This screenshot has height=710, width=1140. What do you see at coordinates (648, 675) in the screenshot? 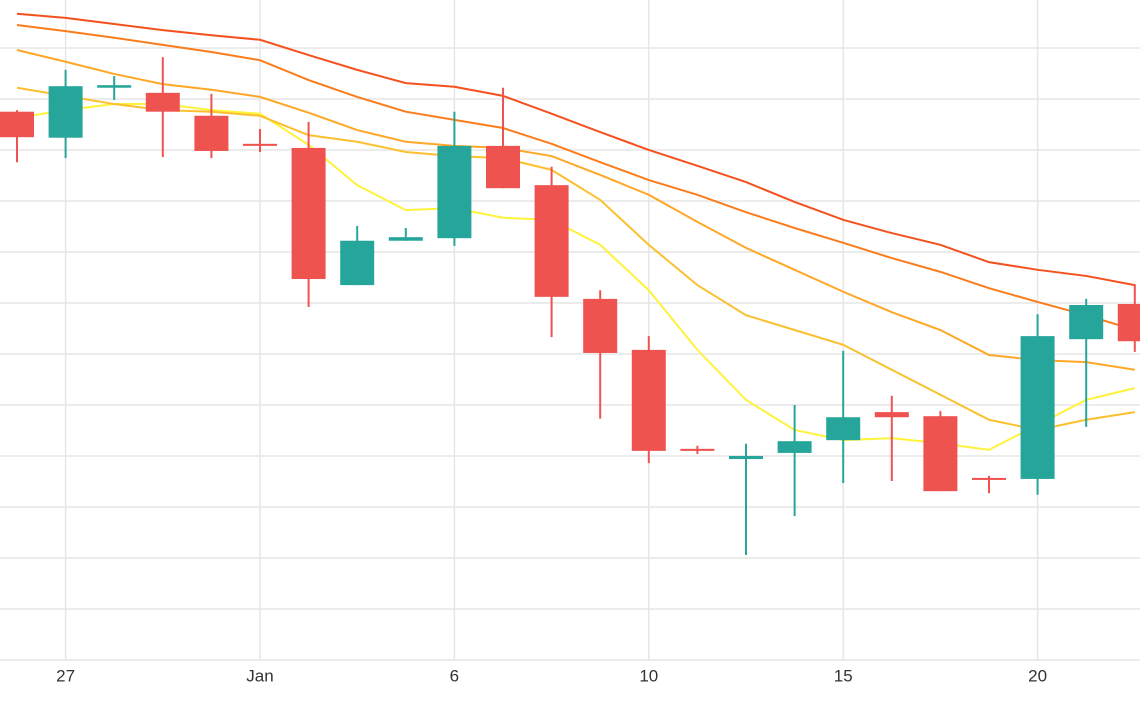
I see `x-tick-label: 10` at bounding box center [648, 675].